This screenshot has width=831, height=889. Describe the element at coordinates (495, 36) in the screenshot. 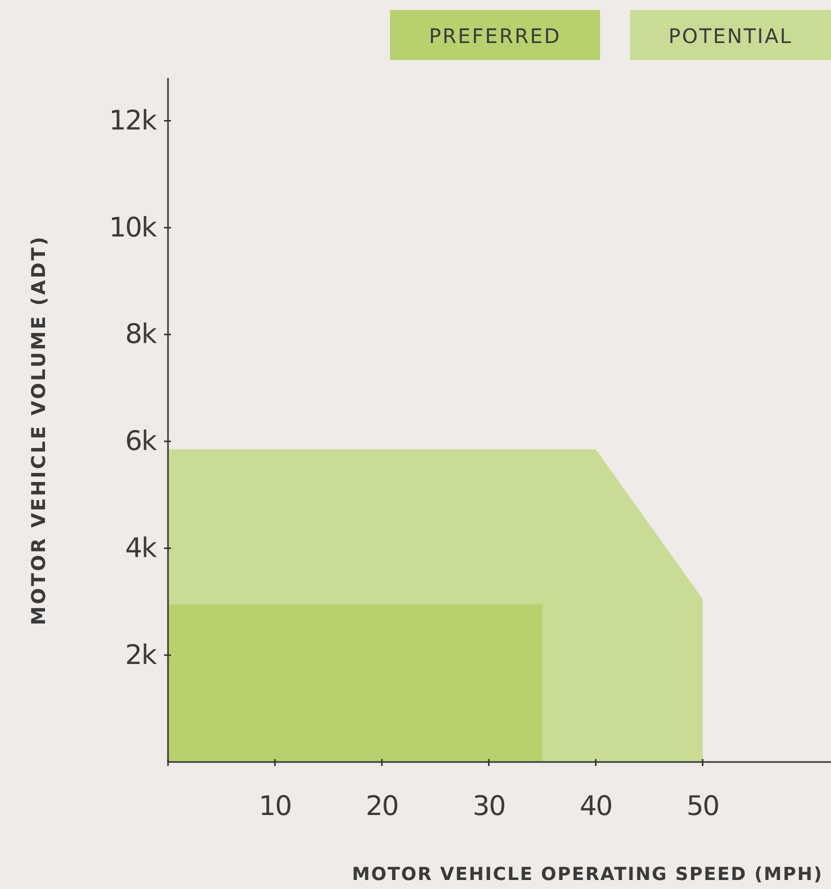

I see `text: PREFERRED` at that location.